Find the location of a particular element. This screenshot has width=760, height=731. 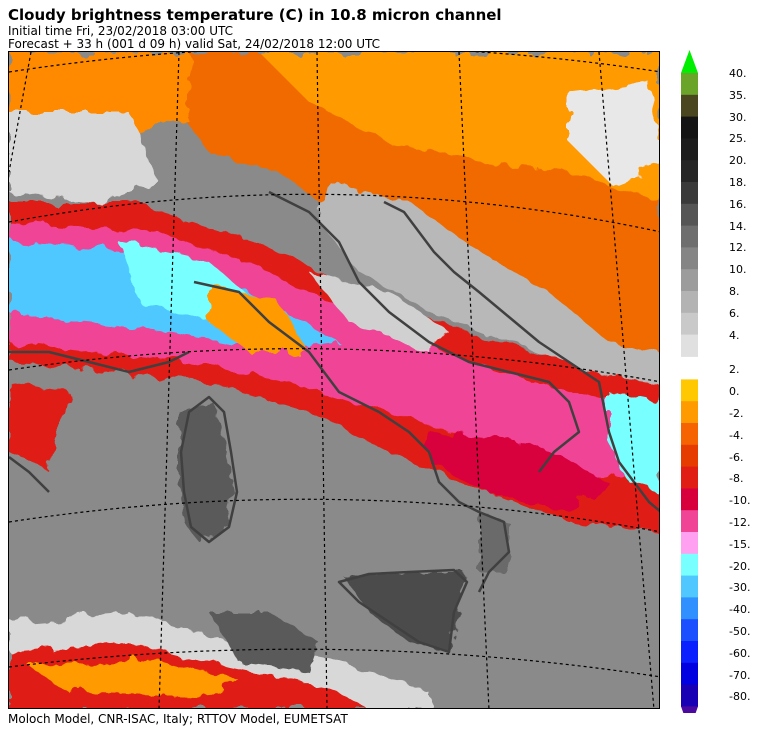

legend-label: 16. is located at coordinates (738, 204).